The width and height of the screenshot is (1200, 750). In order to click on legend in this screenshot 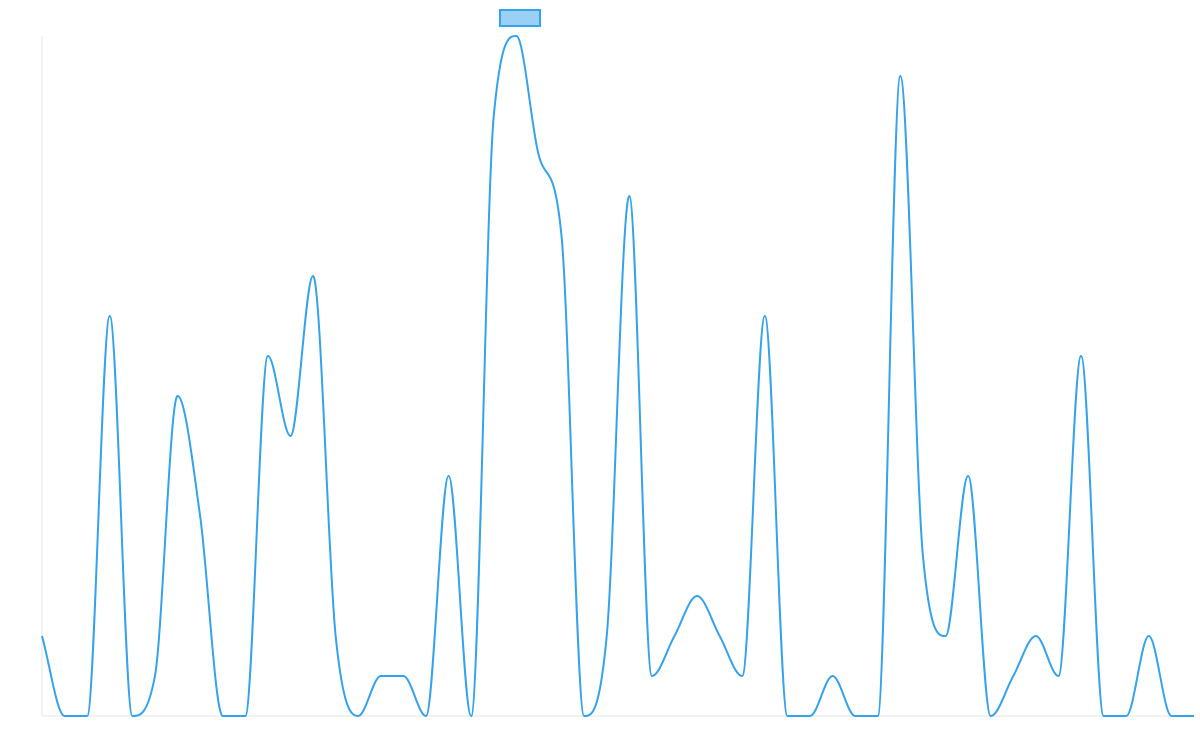, I will do `click(520, 18)`.